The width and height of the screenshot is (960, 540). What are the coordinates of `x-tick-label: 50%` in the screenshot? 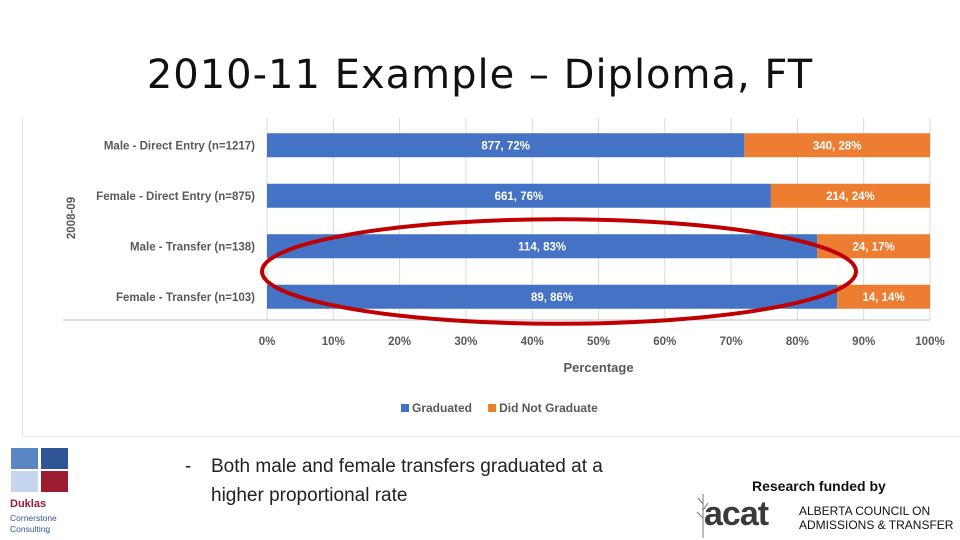 It's located at (598, 342).